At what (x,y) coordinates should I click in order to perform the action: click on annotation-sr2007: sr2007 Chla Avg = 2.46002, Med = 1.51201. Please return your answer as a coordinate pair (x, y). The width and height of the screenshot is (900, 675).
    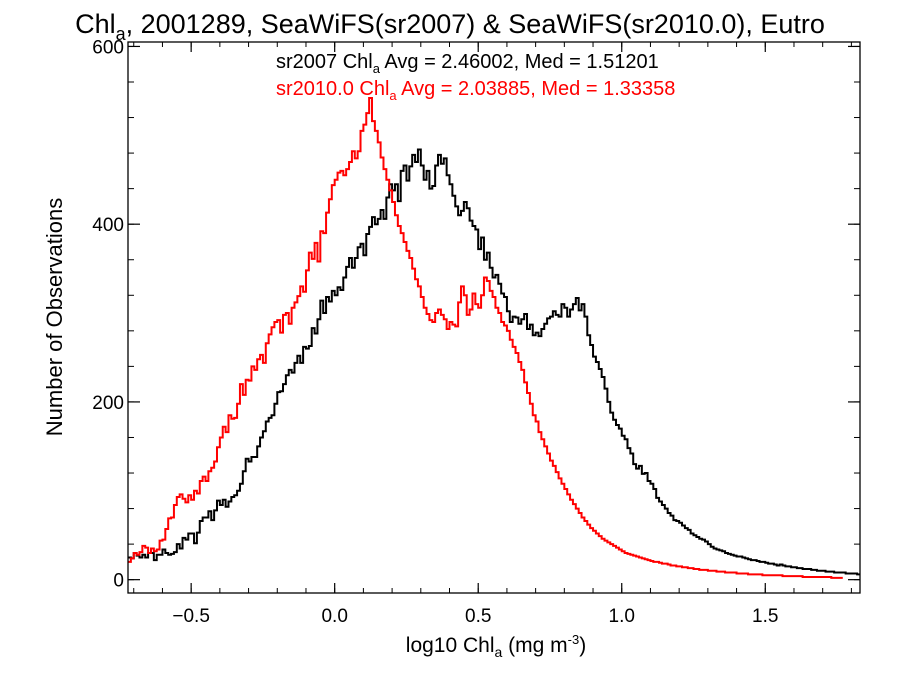
    Looking at the image, I should click on (467, 63).